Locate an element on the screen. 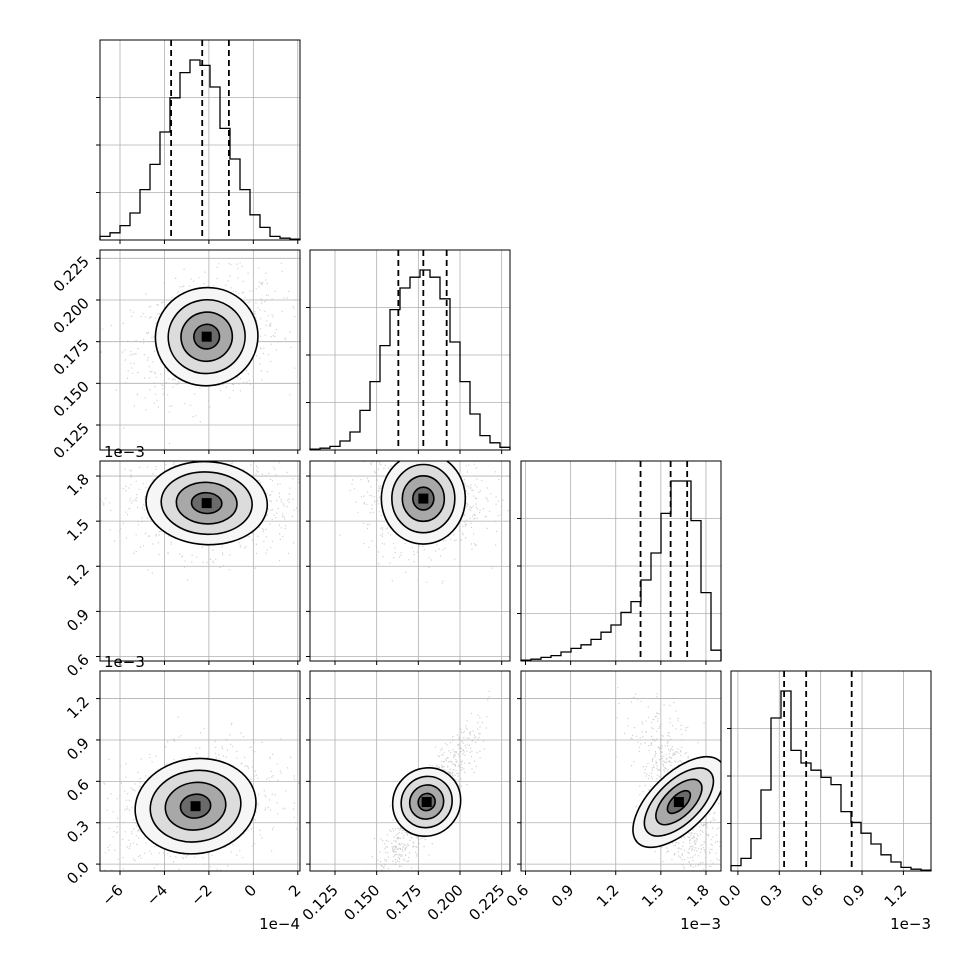 This screenshot has height=970, width=970. y-tick-label: 0.200 is located at coordinates (71, 315).